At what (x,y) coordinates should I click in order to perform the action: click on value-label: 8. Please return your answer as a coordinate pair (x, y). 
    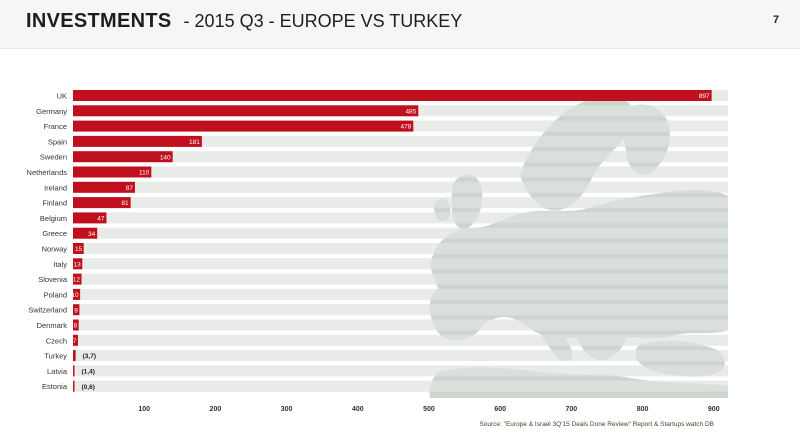
    Looking at the image, I should click on (76, 326).